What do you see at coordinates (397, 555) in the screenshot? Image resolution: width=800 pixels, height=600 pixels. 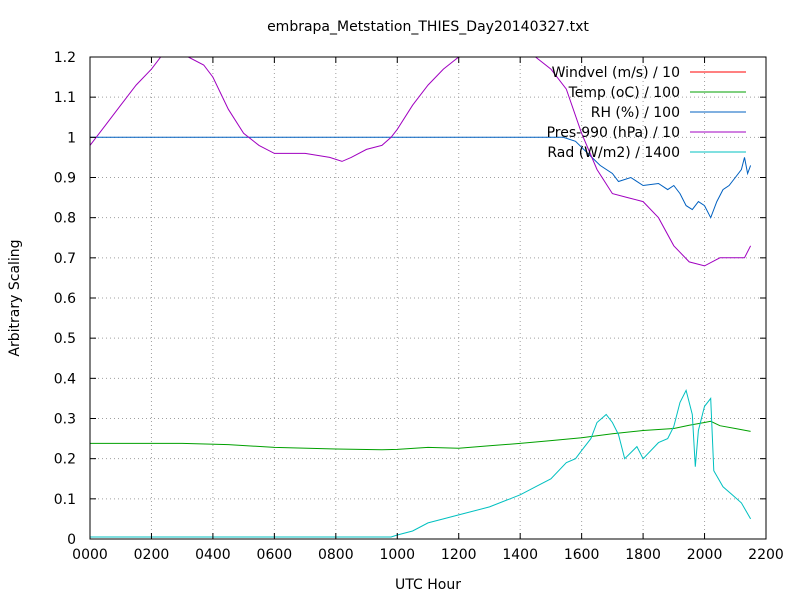 I see `x-tick-label: 1000` at bounding box center [397, 555].